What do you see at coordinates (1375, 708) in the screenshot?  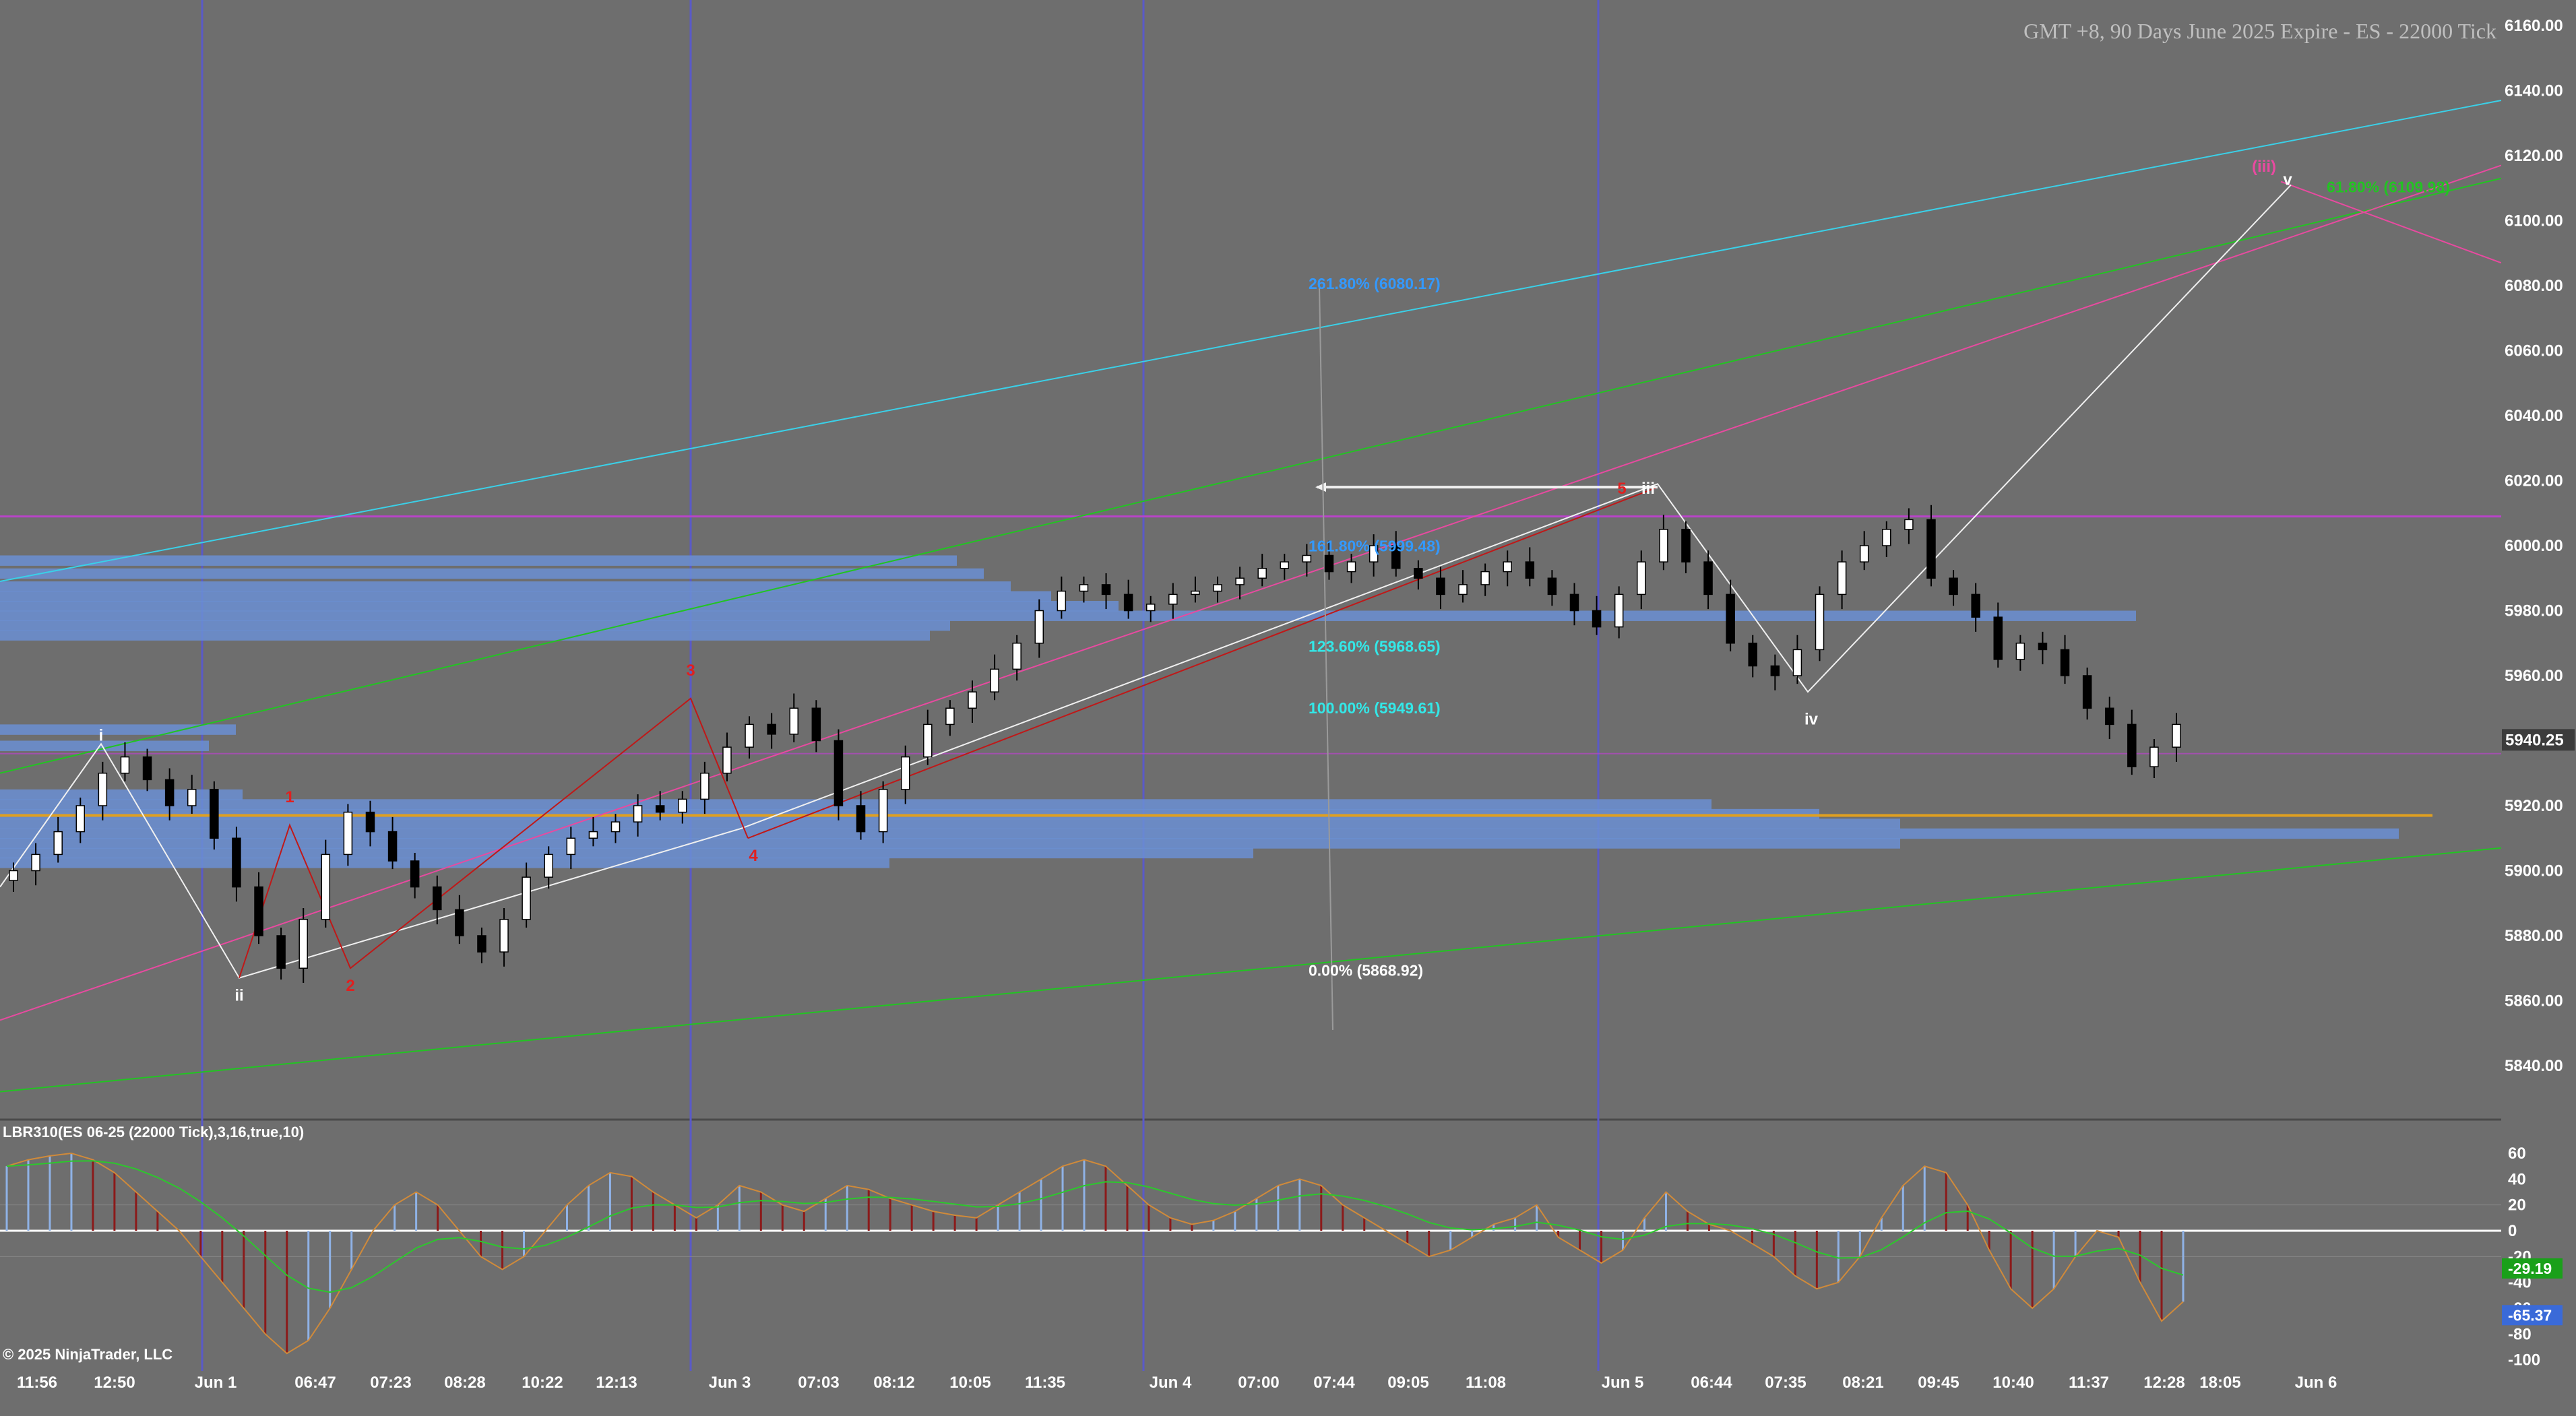 I see `fib-label-3: 100.00% (5949.61)` at bounding box center [1375, 708].